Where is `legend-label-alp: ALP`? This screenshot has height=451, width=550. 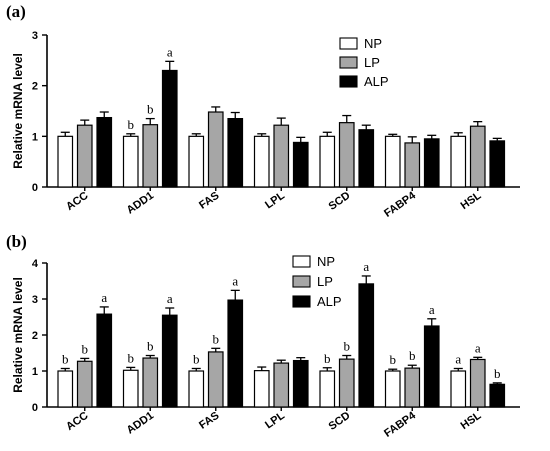 legend-label-alp: ALP is located at coordinates (329, 301).